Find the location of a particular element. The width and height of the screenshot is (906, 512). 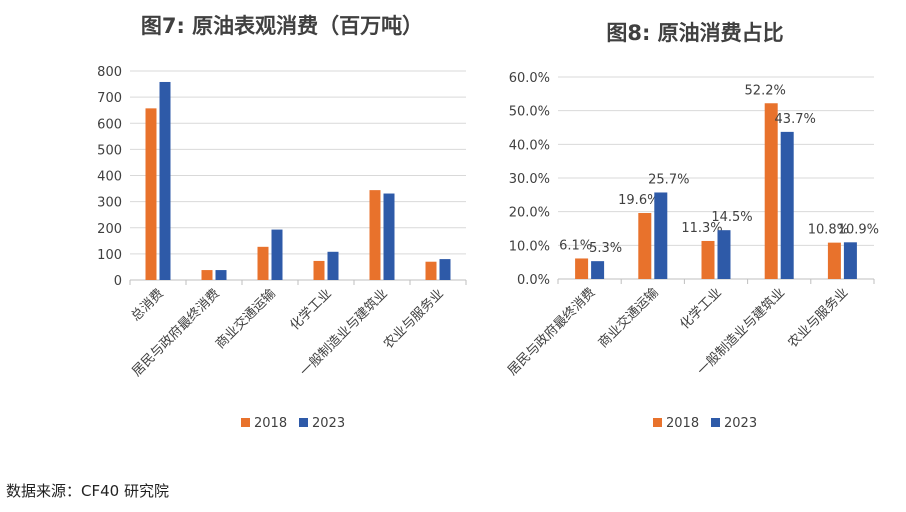

data-label-2023-3: 43.7% is located at coordinates (795, 119).